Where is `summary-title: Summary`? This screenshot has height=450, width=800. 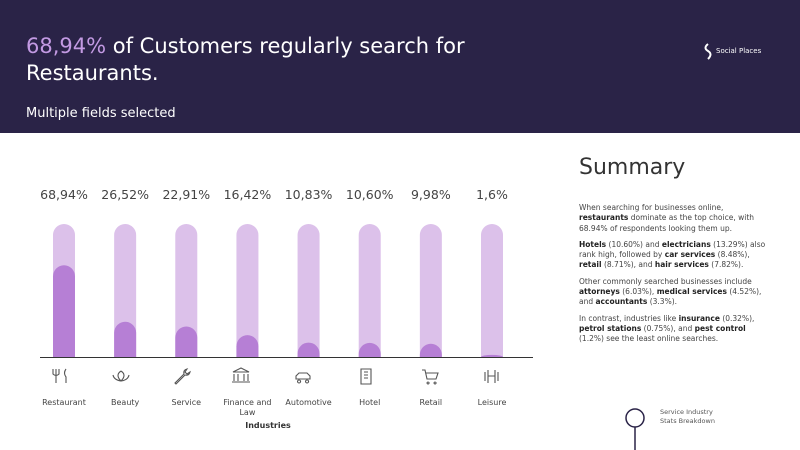
summary-title: Summary is located at coordinates (632, 167).